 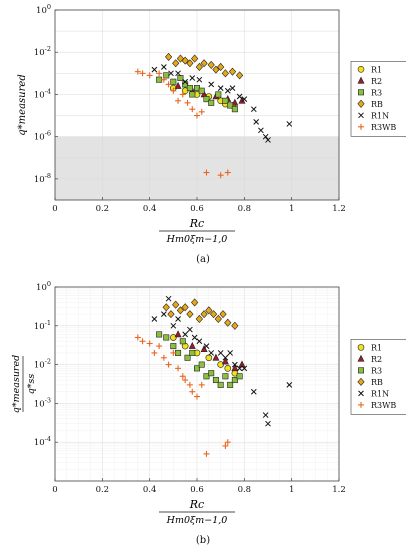 I want to click on legend-label-rb: RB, so click(x=377, y=104).